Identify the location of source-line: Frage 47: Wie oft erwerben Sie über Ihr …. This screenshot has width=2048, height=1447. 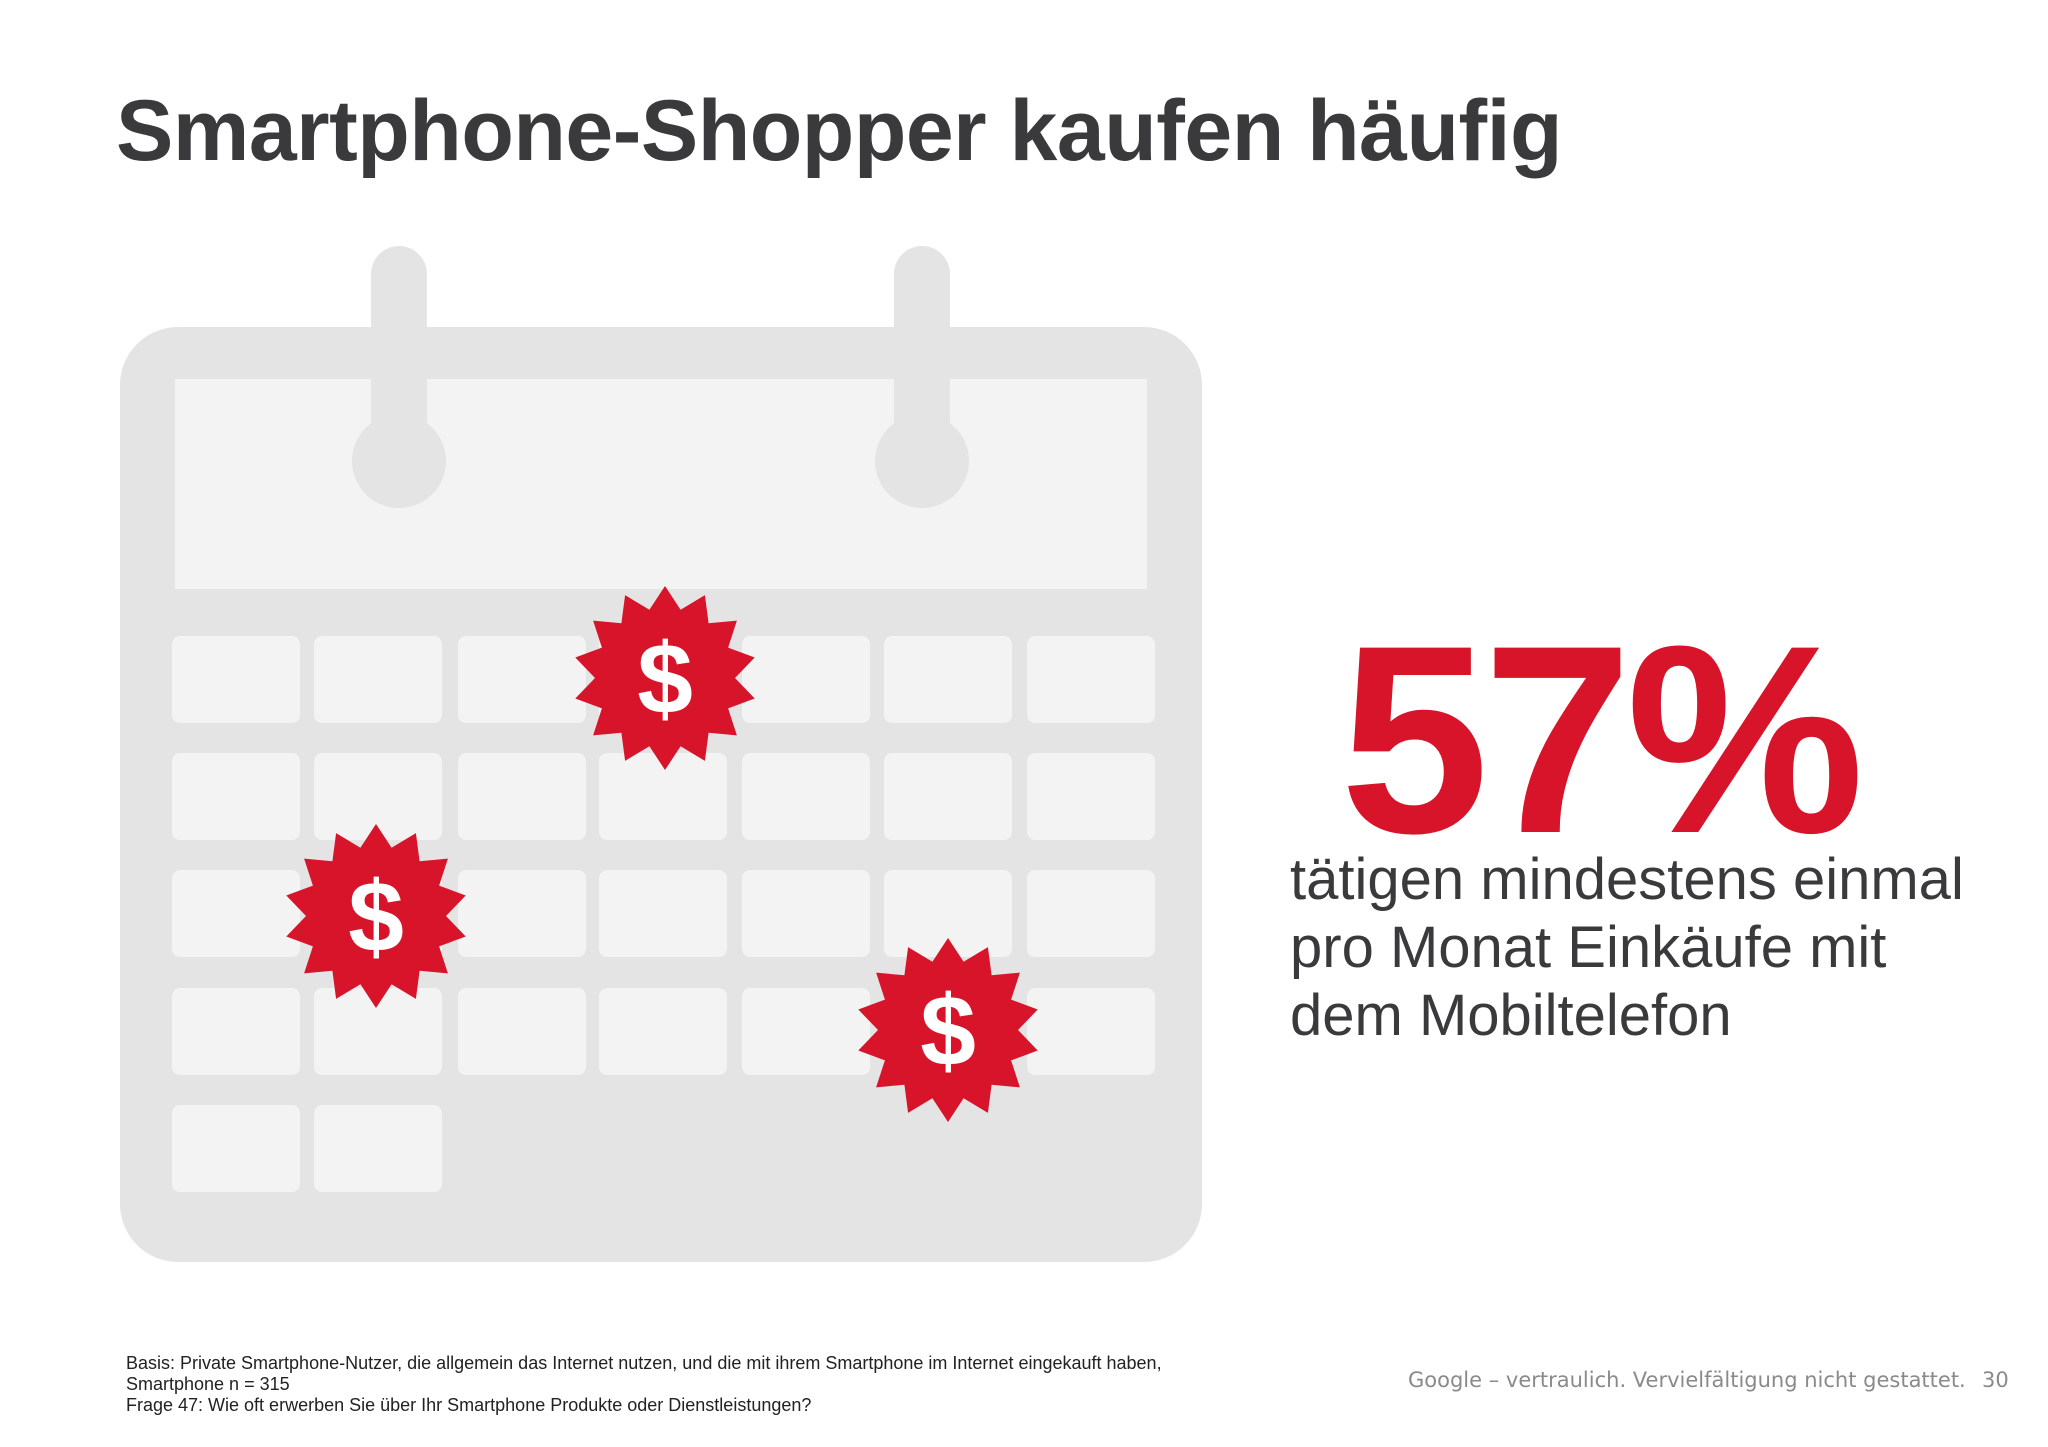
(469, 1405).